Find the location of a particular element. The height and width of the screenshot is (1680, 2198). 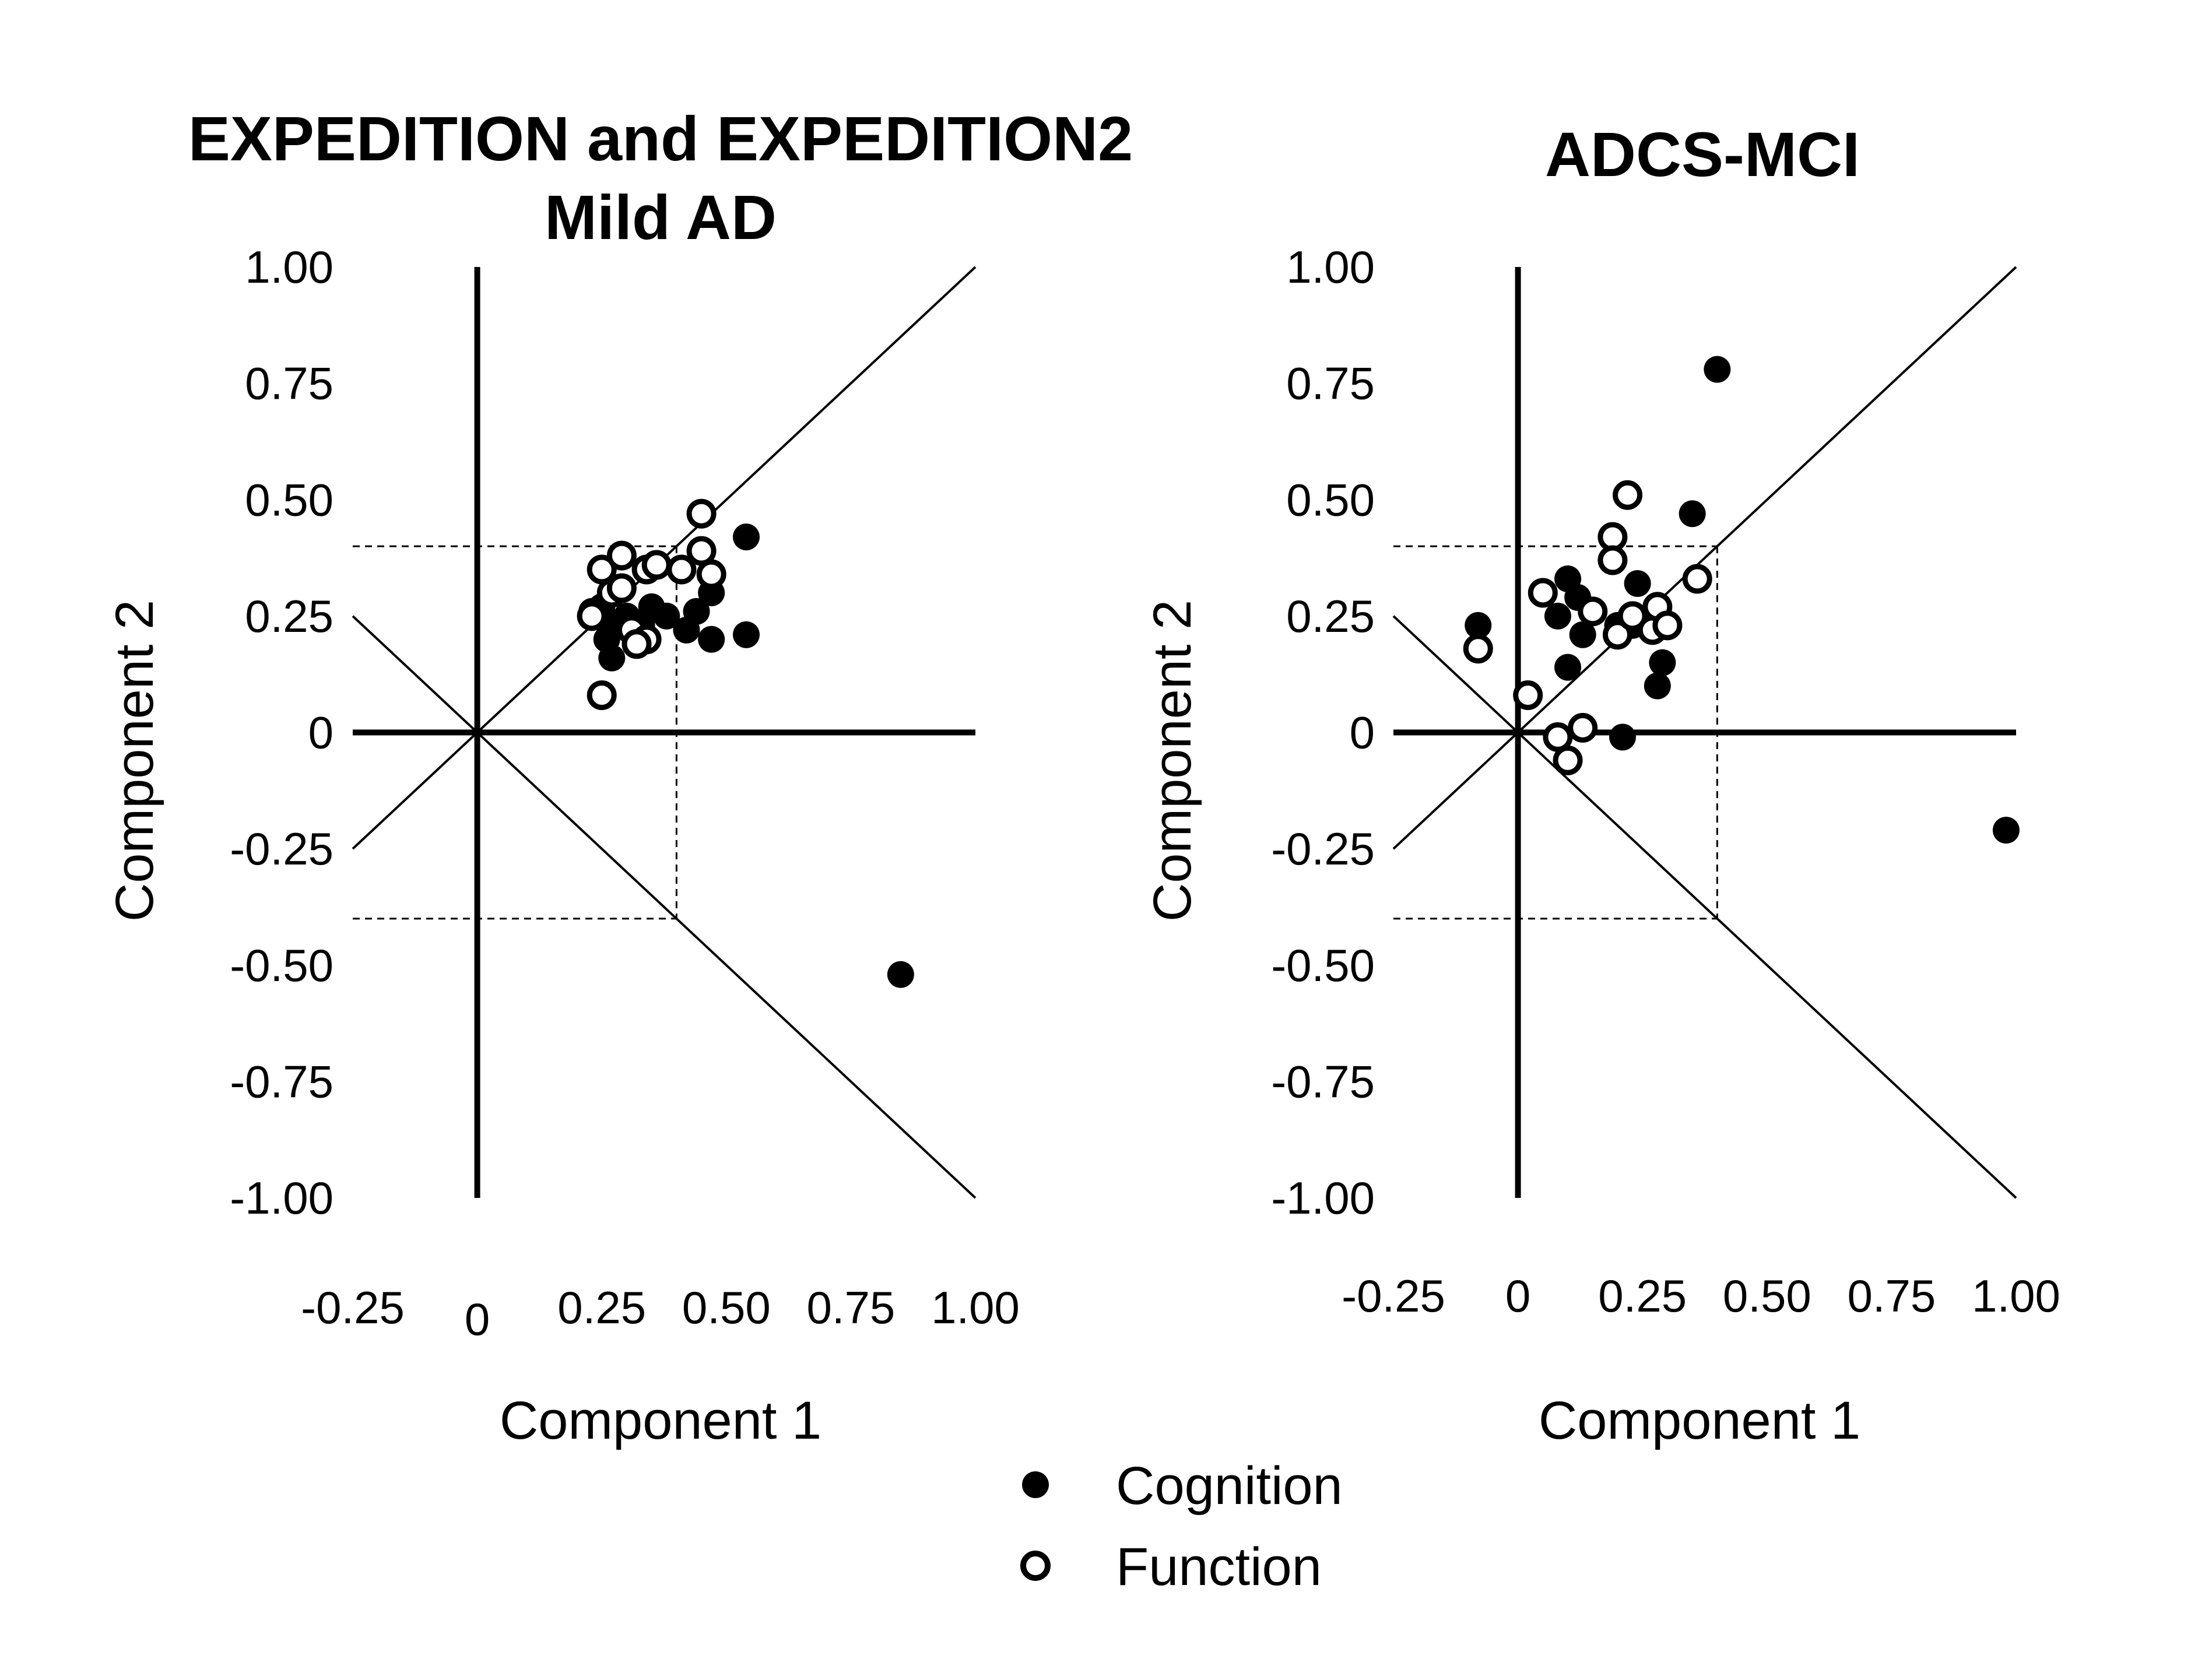

legend-label-cognition: Cognition is located at coordinates (1229, 1486).